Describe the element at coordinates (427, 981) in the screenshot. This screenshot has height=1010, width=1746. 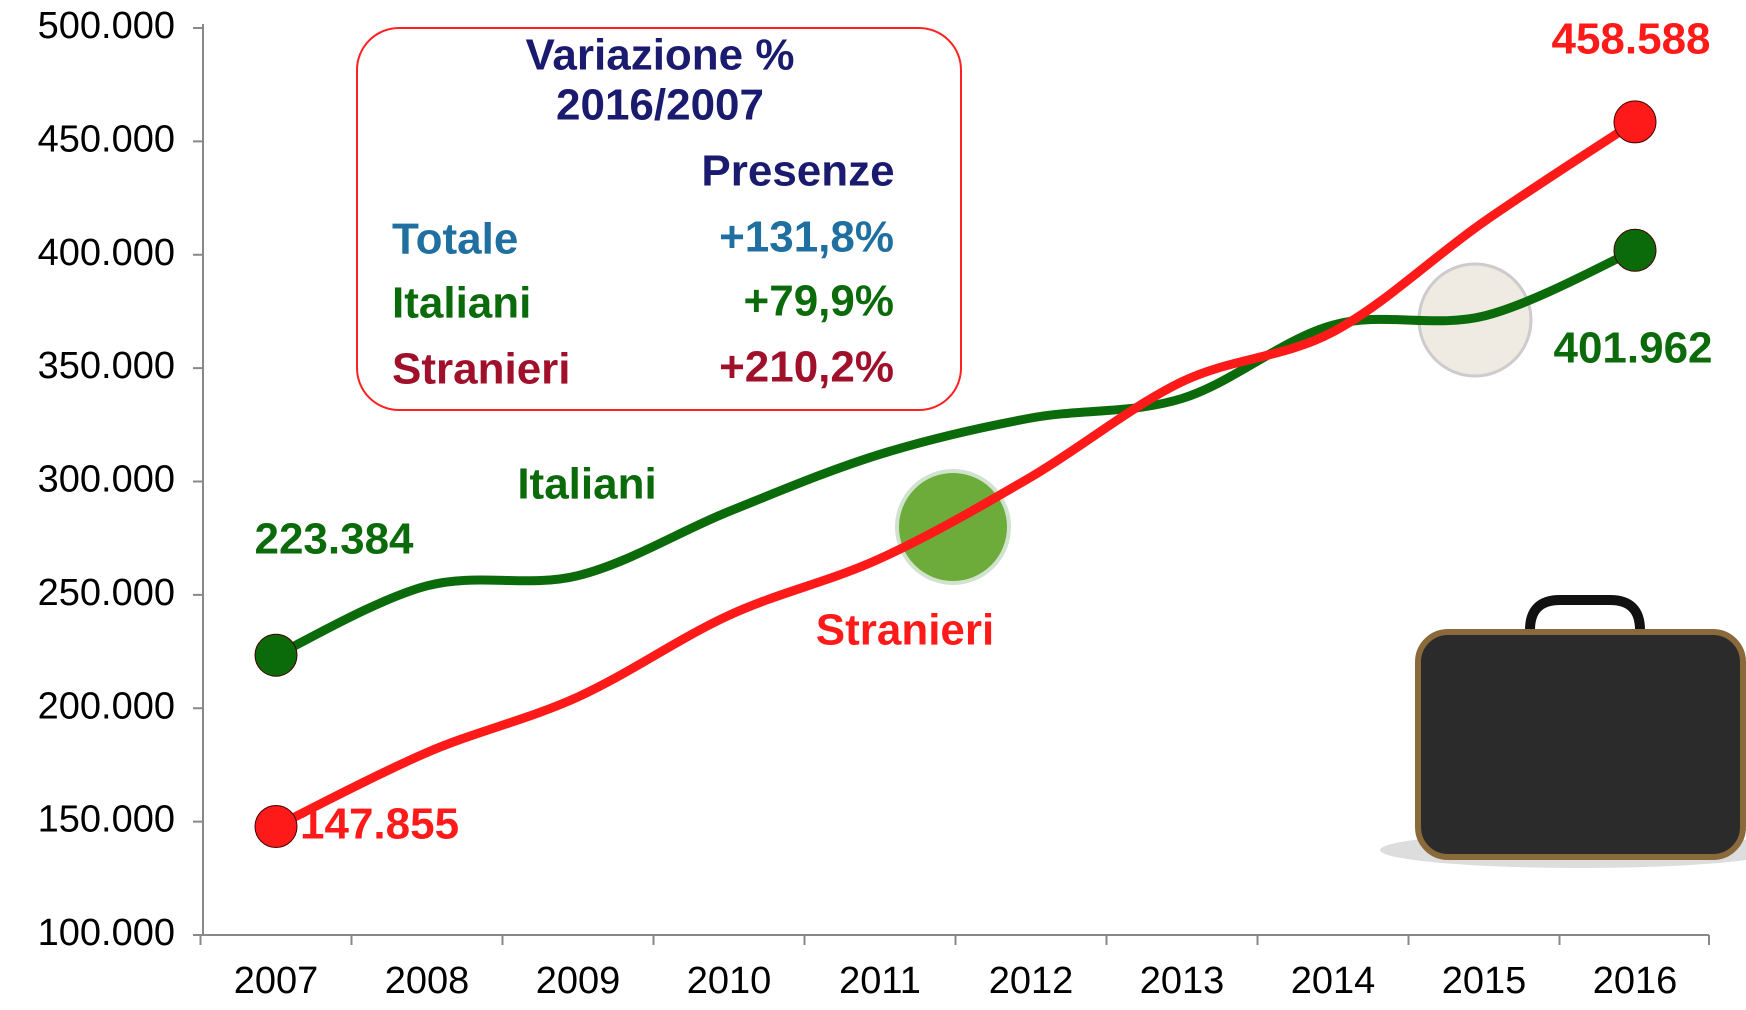
I see `x-tick-label: 2008` at that location.